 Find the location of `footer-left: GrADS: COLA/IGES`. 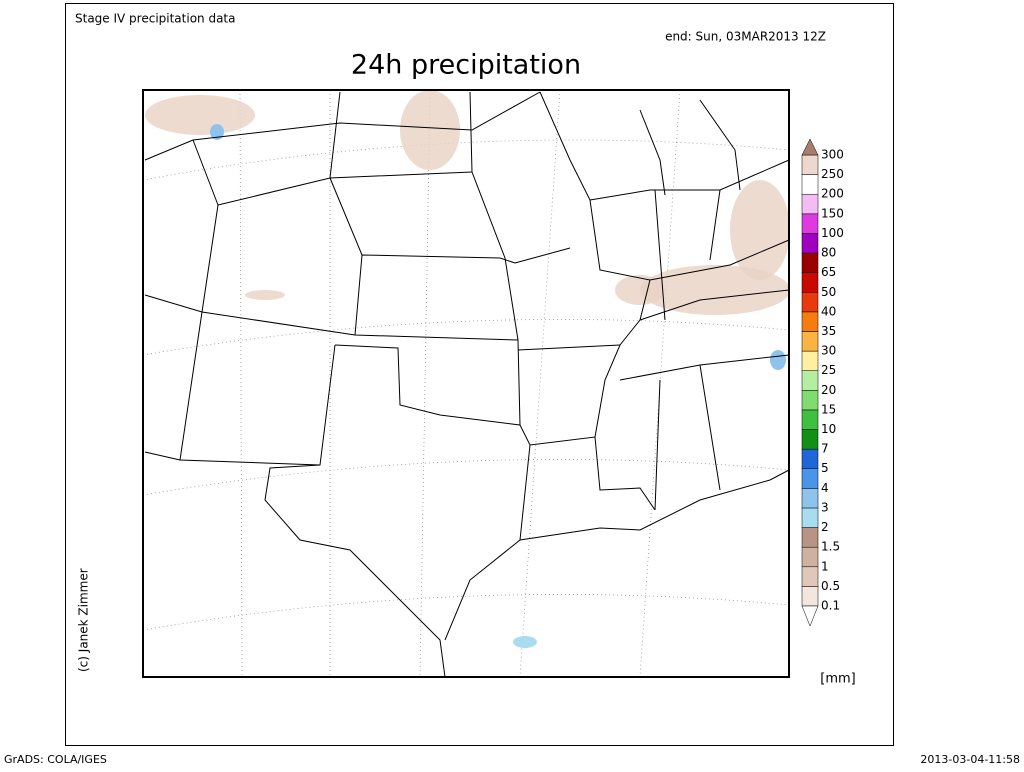

footer-left: GrADS: COLA/IGES is located at coordinates (55, 759).